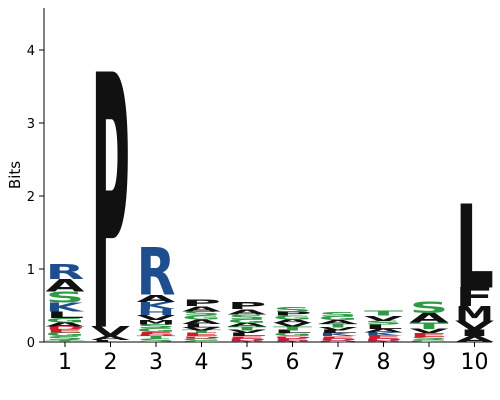 The width and height of the screenshot is (500, 400). Describe the element at coordinates (474, 298) in the screenshot. I see `logo-letter: F` at that location.